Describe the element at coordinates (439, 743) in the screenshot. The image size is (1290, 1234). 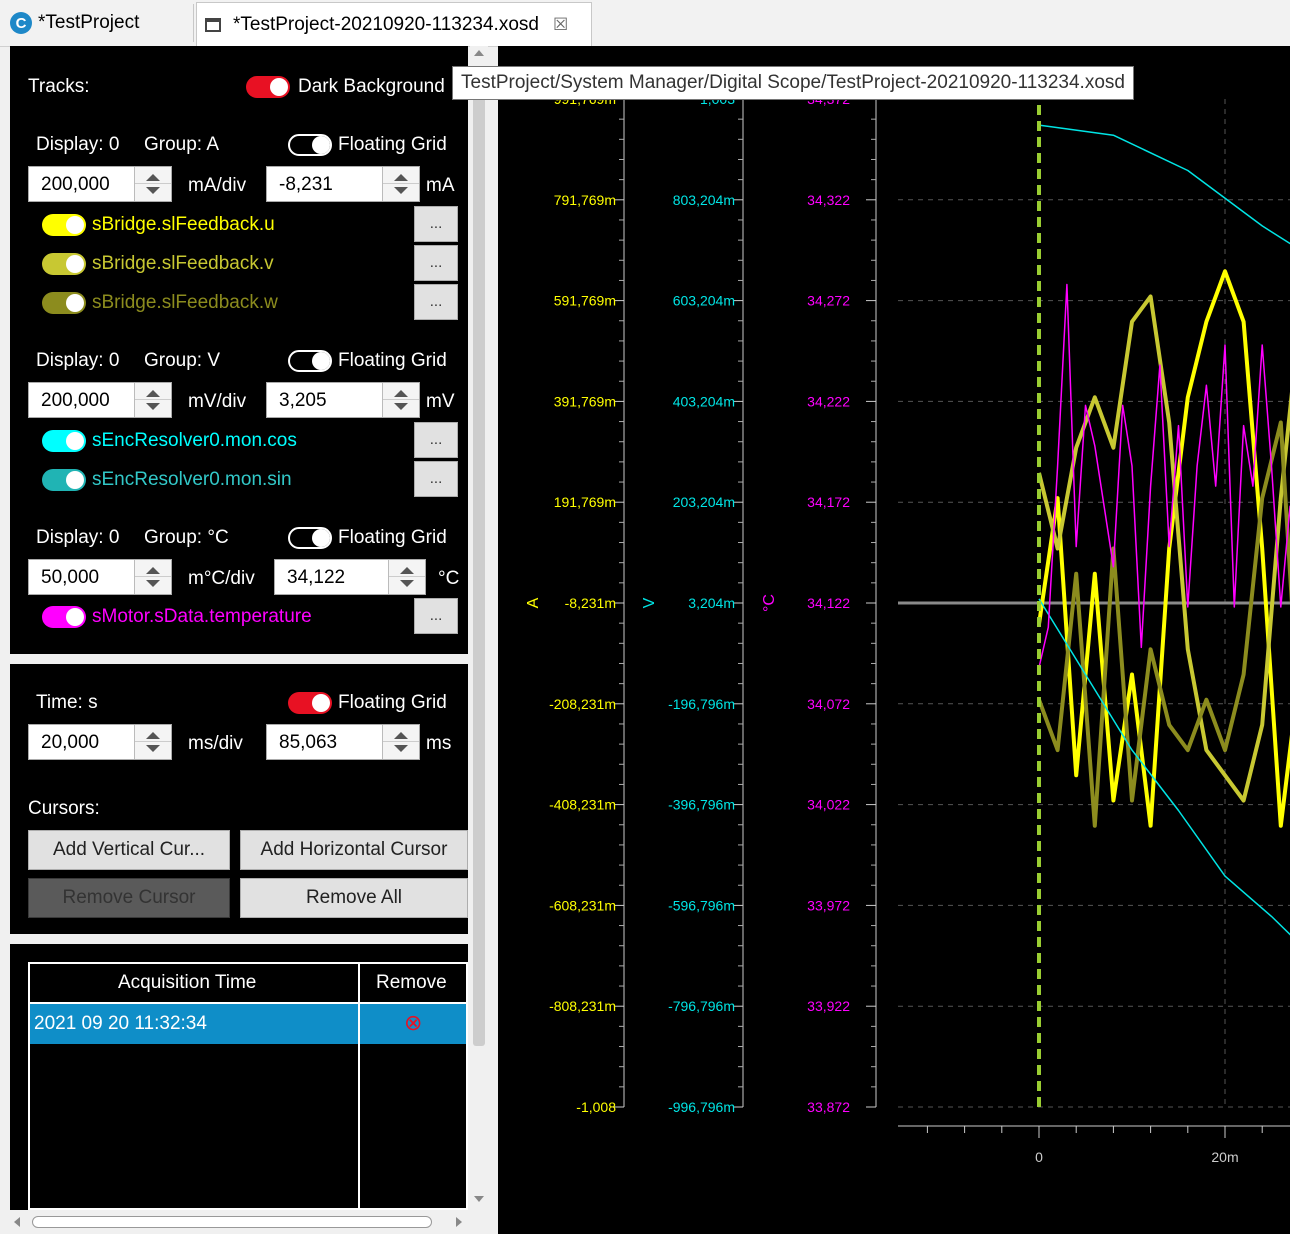
I see `time-offset-unit: ms` at that location.